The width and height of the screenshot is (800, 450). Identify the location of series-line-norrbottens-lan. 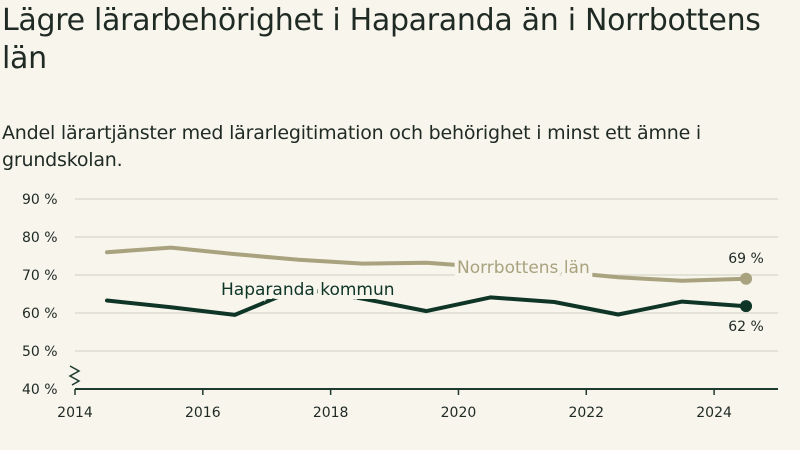
(426, 264).